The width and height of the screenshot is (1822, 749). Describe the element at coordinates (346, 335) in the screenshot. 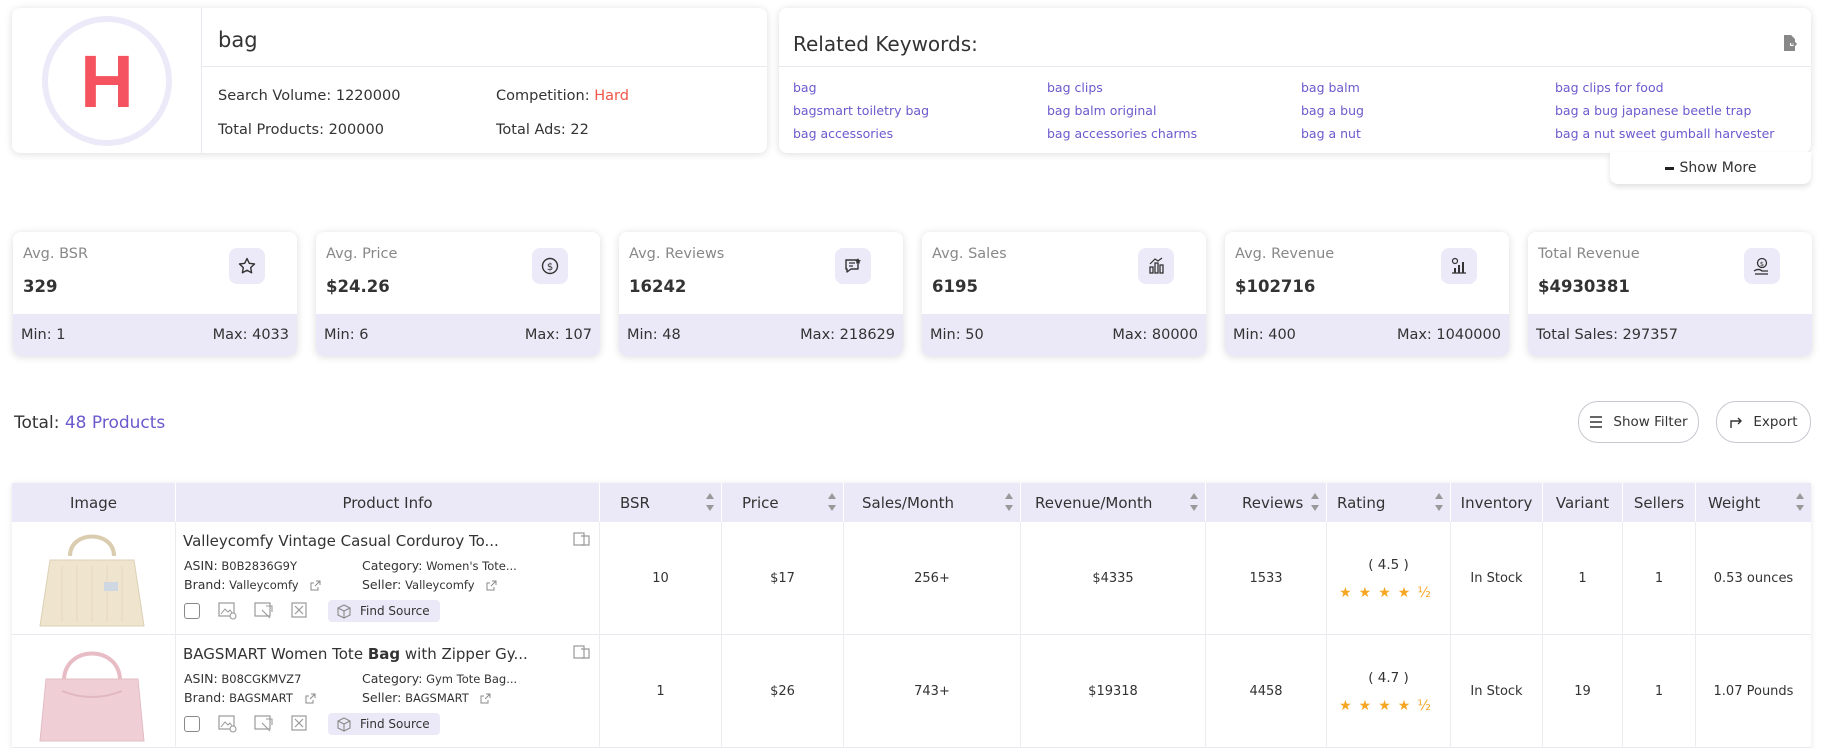

I see `stat-min: Min: 6` at that location.